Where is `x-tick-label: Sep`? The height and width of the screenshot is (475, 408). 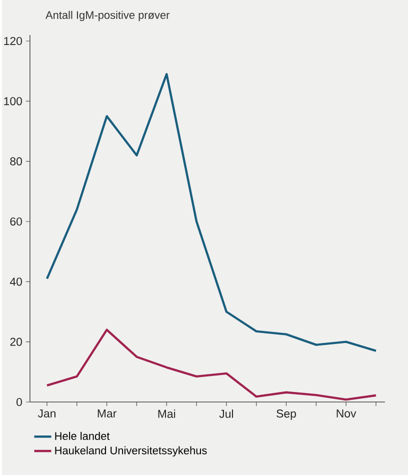
x-tick-label: Sep is located at coordinates (286, 415).